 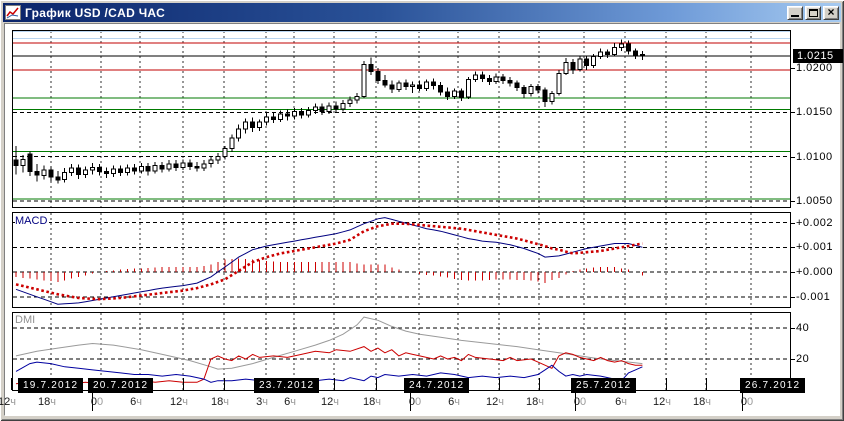 I want to click on price-axis-label: 1.0200, so click(x=814, y=68).